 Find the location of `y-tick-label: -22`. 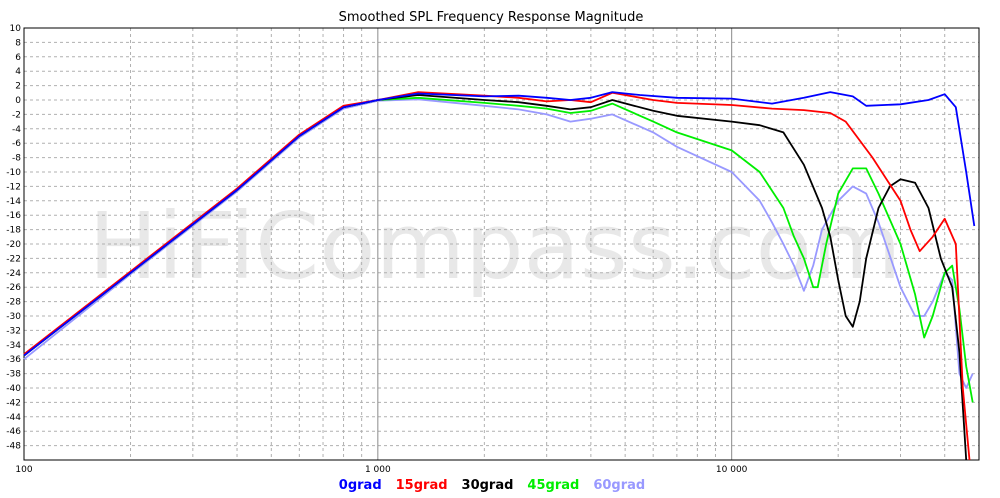

y-tick-label: -22 is located at coordinates (13, 259).